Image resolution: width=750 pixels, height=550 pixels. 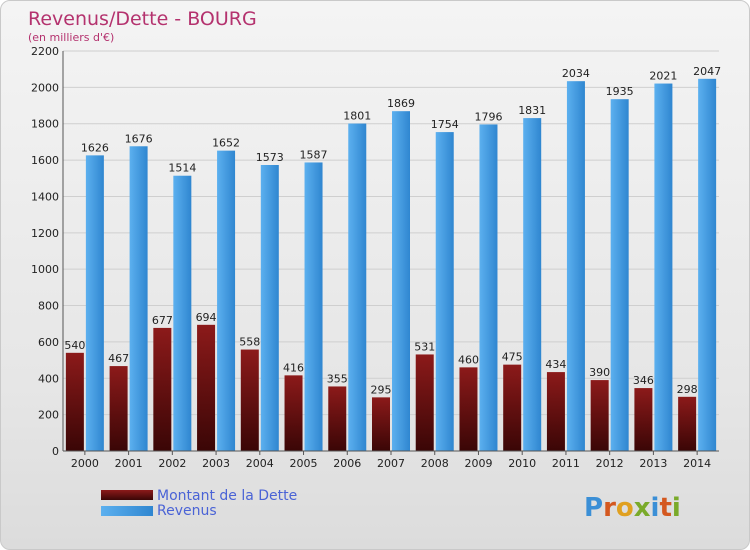 What do you see at coordinates (610, 463) in the screenshot?
I see `x-tick-label: 2012` at bounding box center [610, 463].